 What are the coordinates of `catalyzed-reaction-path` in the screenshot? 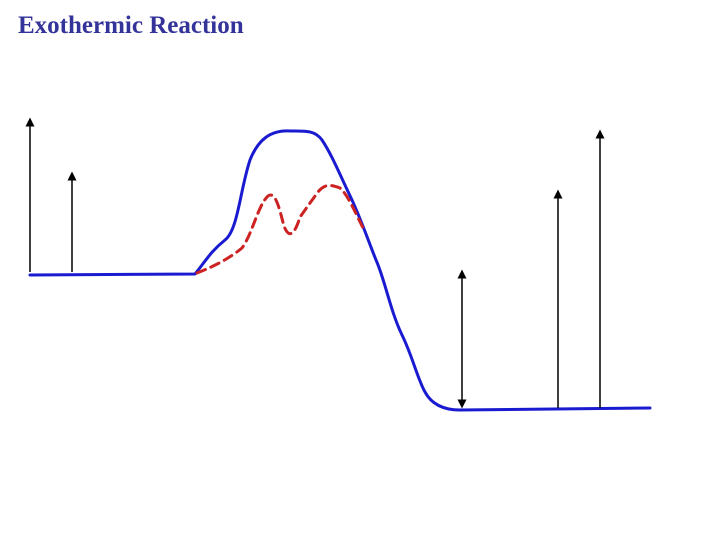 It's located at (281, 229).